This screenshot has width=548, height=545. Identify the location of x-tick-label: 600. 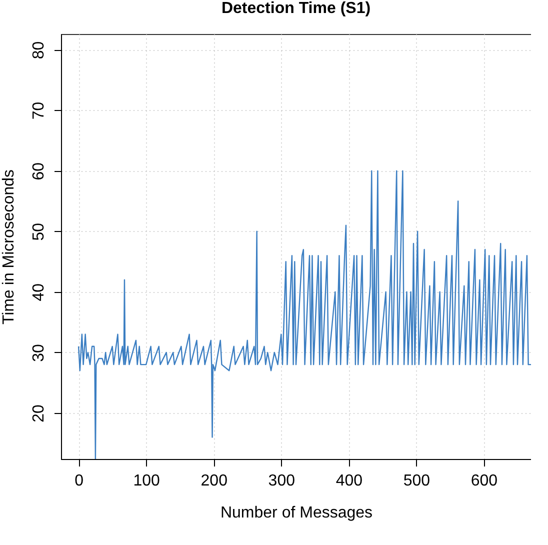
(484, 481).